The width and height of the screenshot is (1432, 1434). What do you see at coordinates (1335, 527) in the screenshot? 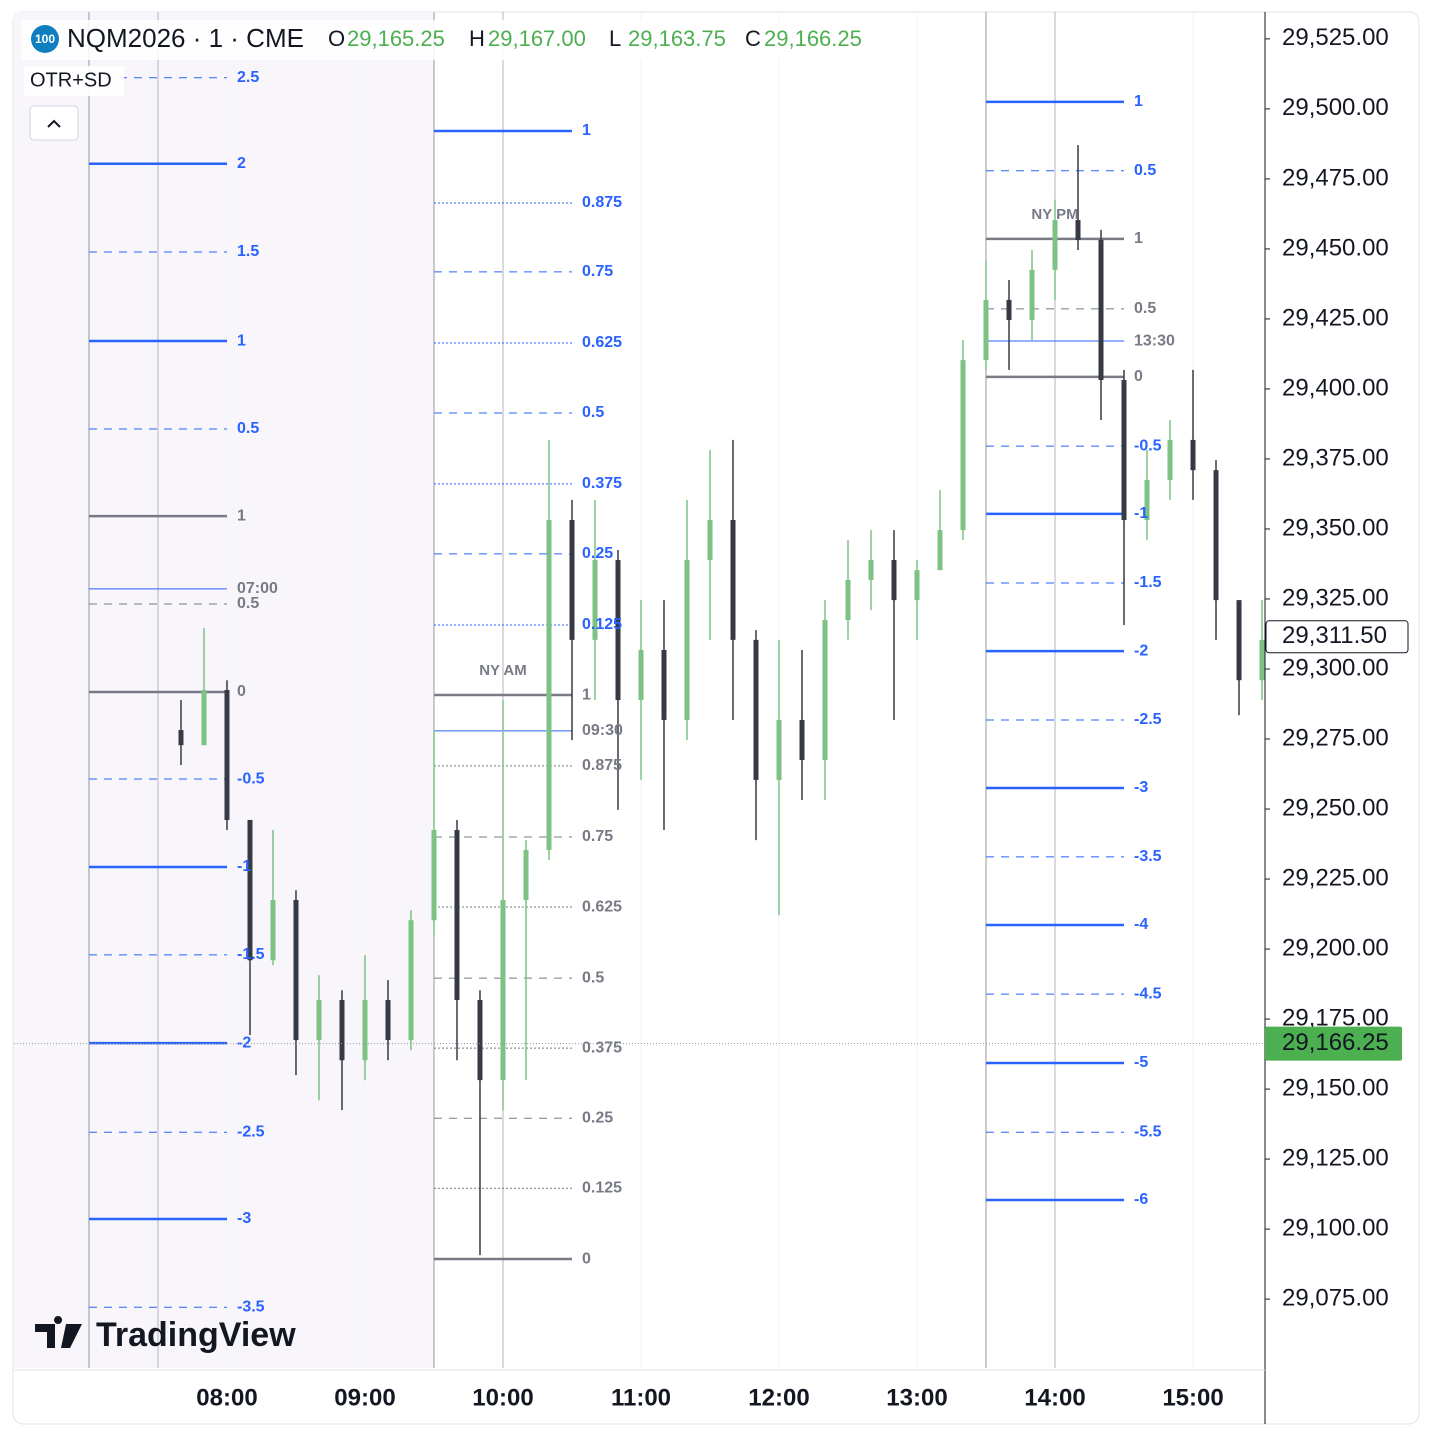
I see `y-tick-label: 29,350.00` at bounding box center [1335, 527].